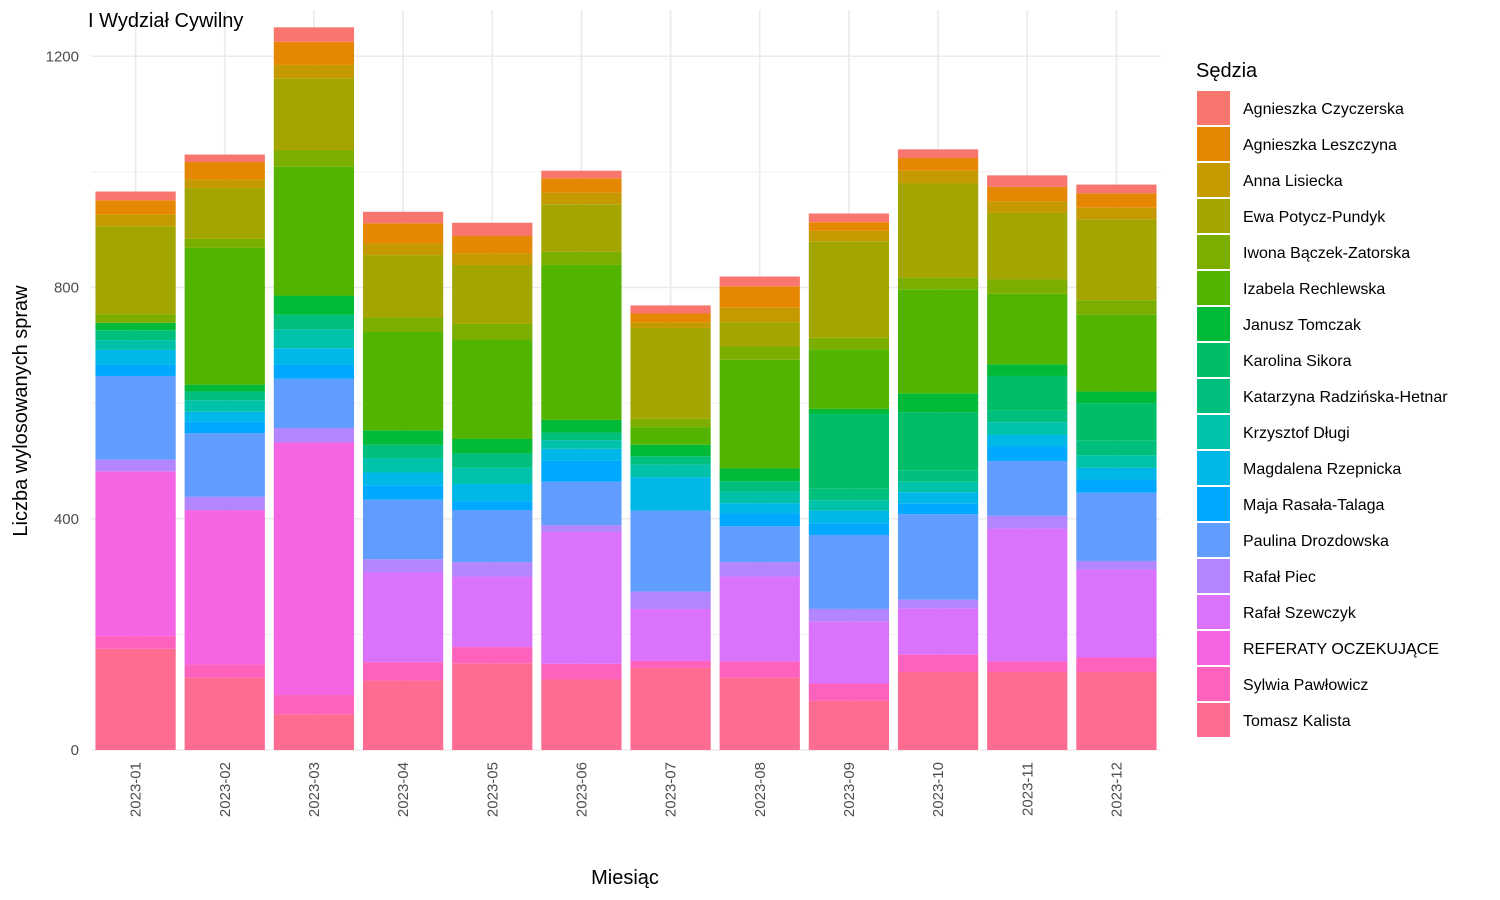  What do you see at coordinates (1305, 685) in the screenshot?
I see `legend-label: Sylwia Pawłowicz` at bounding box center [1305, 685].